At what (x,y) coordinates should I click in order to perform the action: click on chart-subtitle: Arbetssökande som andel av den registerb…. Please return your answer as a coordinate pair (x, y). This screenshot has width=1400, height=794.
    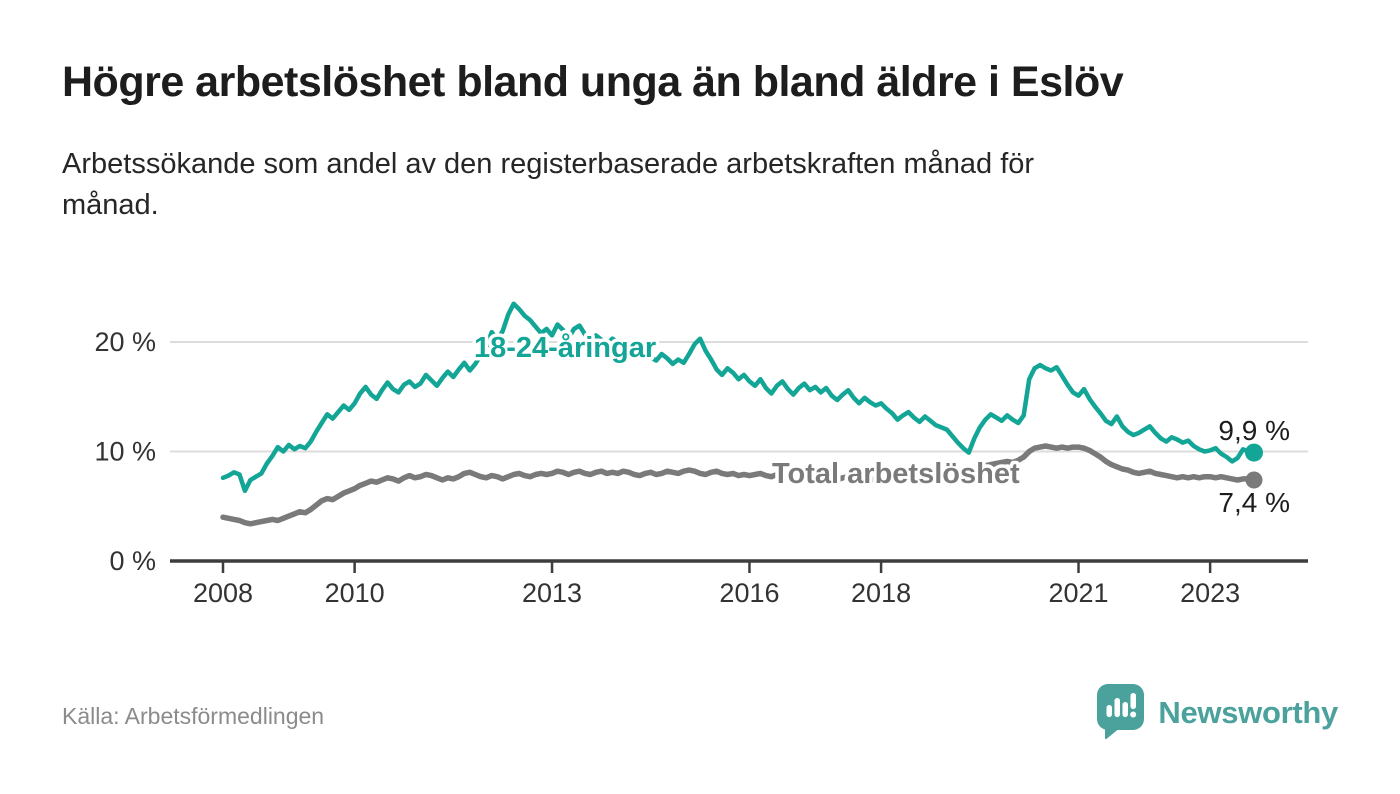
    Looking at the image, I should click on (548, 185).